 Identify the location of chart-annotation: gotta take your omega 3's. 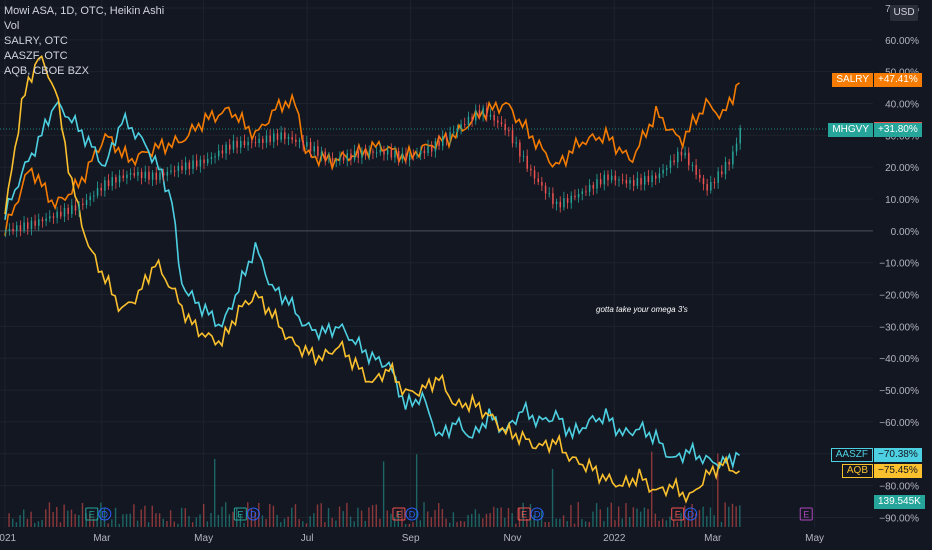
(642, 309).